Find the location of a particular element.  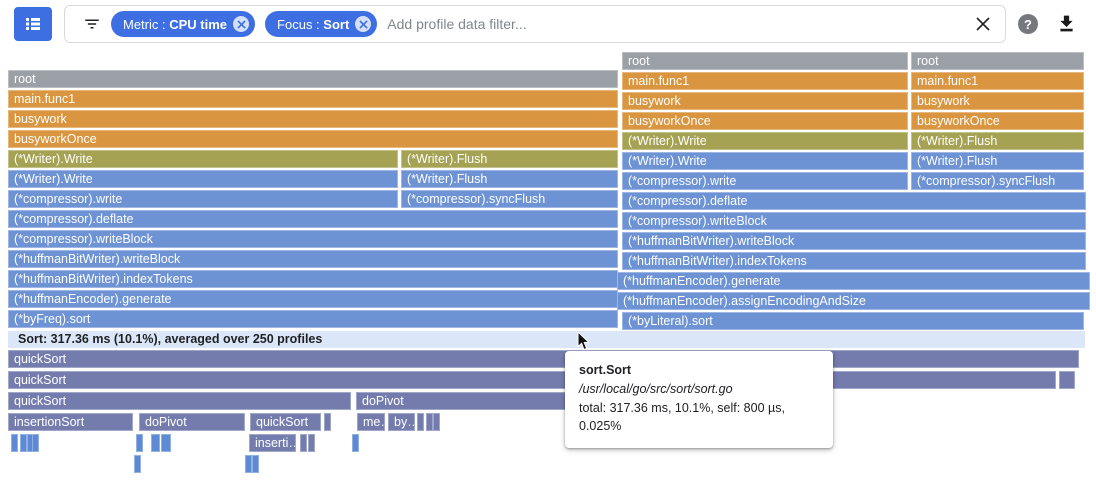

filter-list-icon is located at coordinates (92, 24).